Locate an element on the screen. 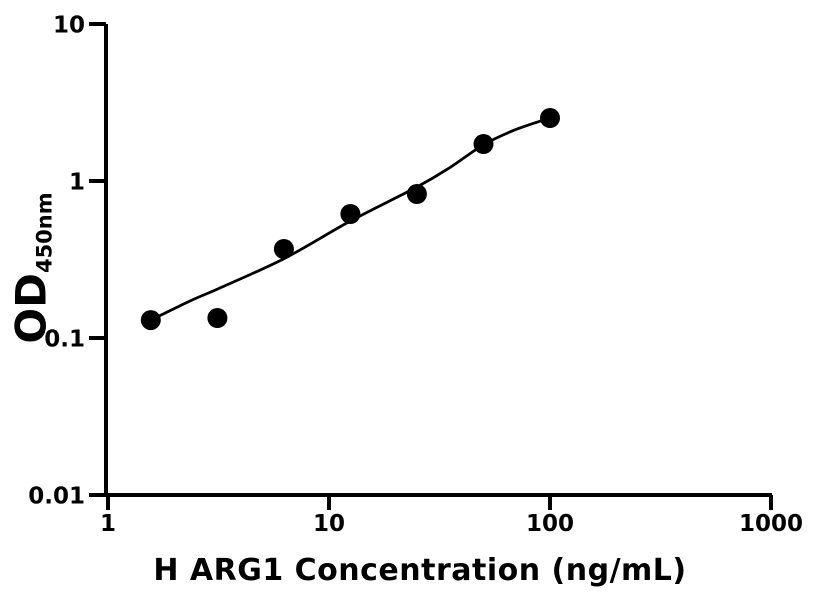 This screenshot has height=612, width=816. y-axis-title-subscript: 450nm is located at coordinates (44, 233).